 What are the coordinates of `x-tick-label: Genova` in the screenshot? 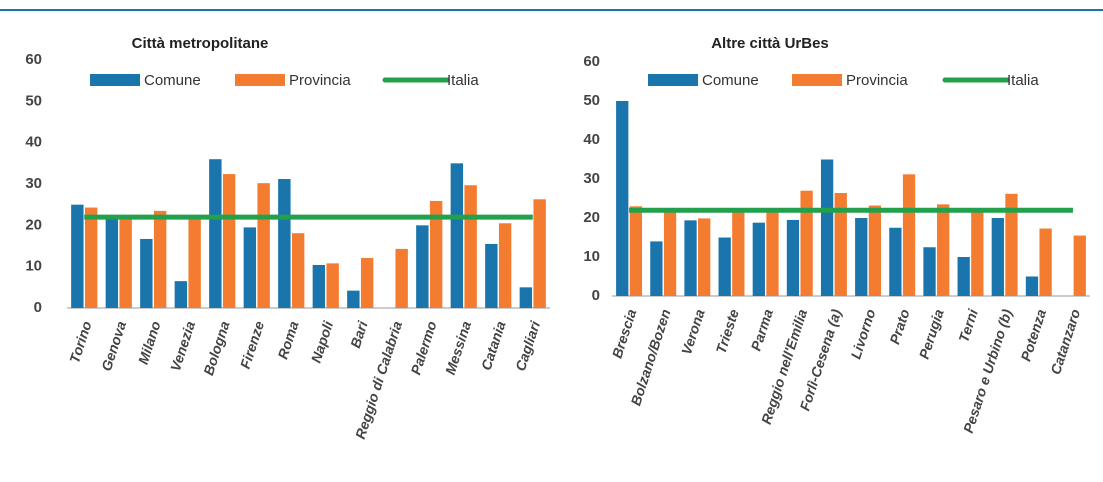 It's located at (113, 346).